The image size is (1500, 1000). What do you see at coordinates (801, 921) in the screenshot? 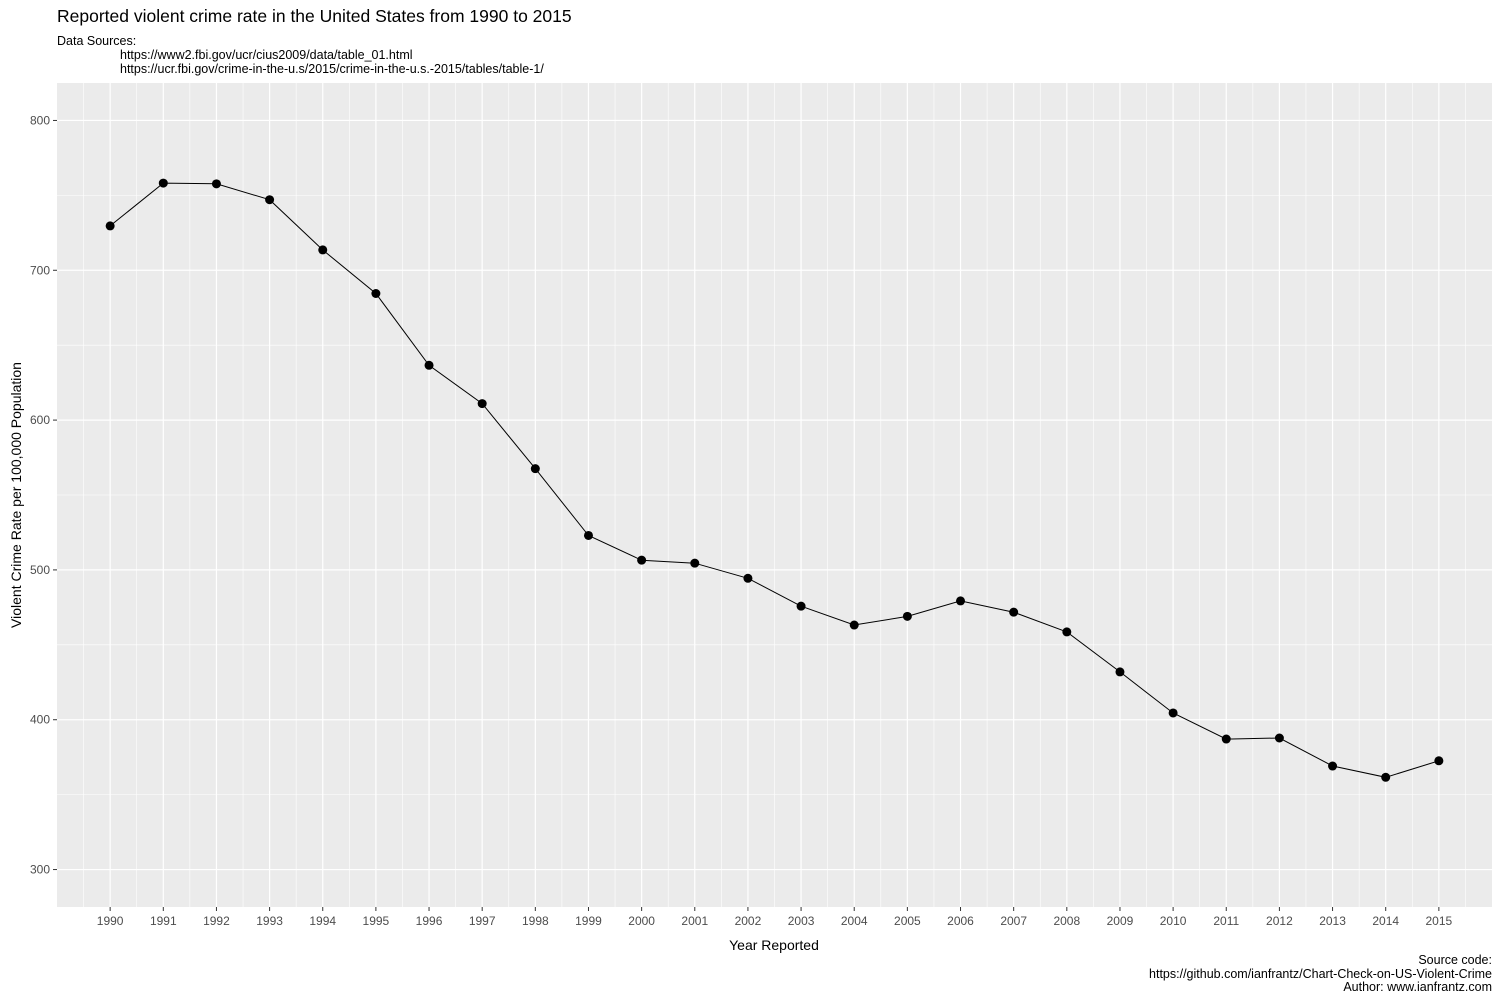
I see `x-tick-label: 2003` at bounding box center [801, 921].